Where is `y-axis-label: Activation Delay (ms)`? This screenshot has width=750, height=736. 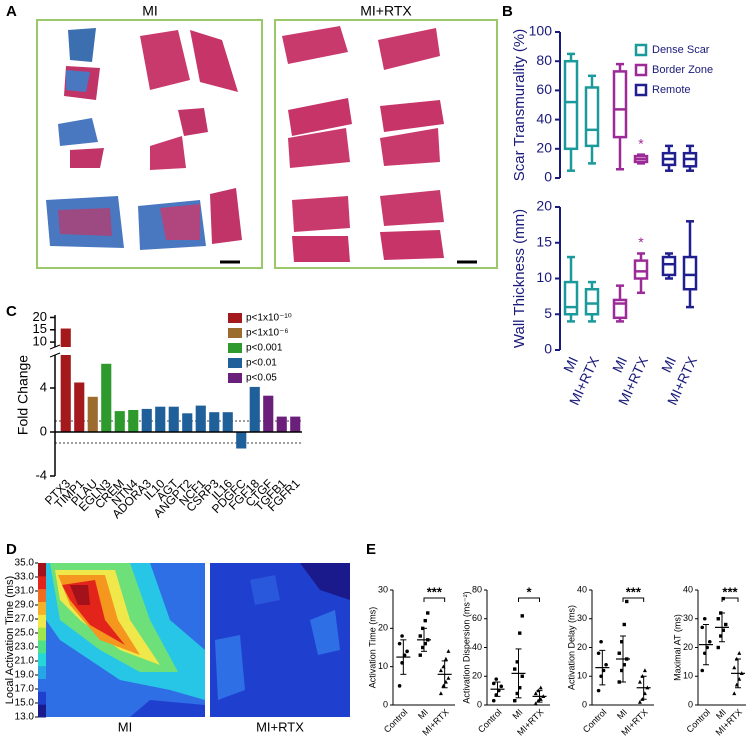 y-axis-label: Activation Delay (ms) is located at coordinates (571, 647).